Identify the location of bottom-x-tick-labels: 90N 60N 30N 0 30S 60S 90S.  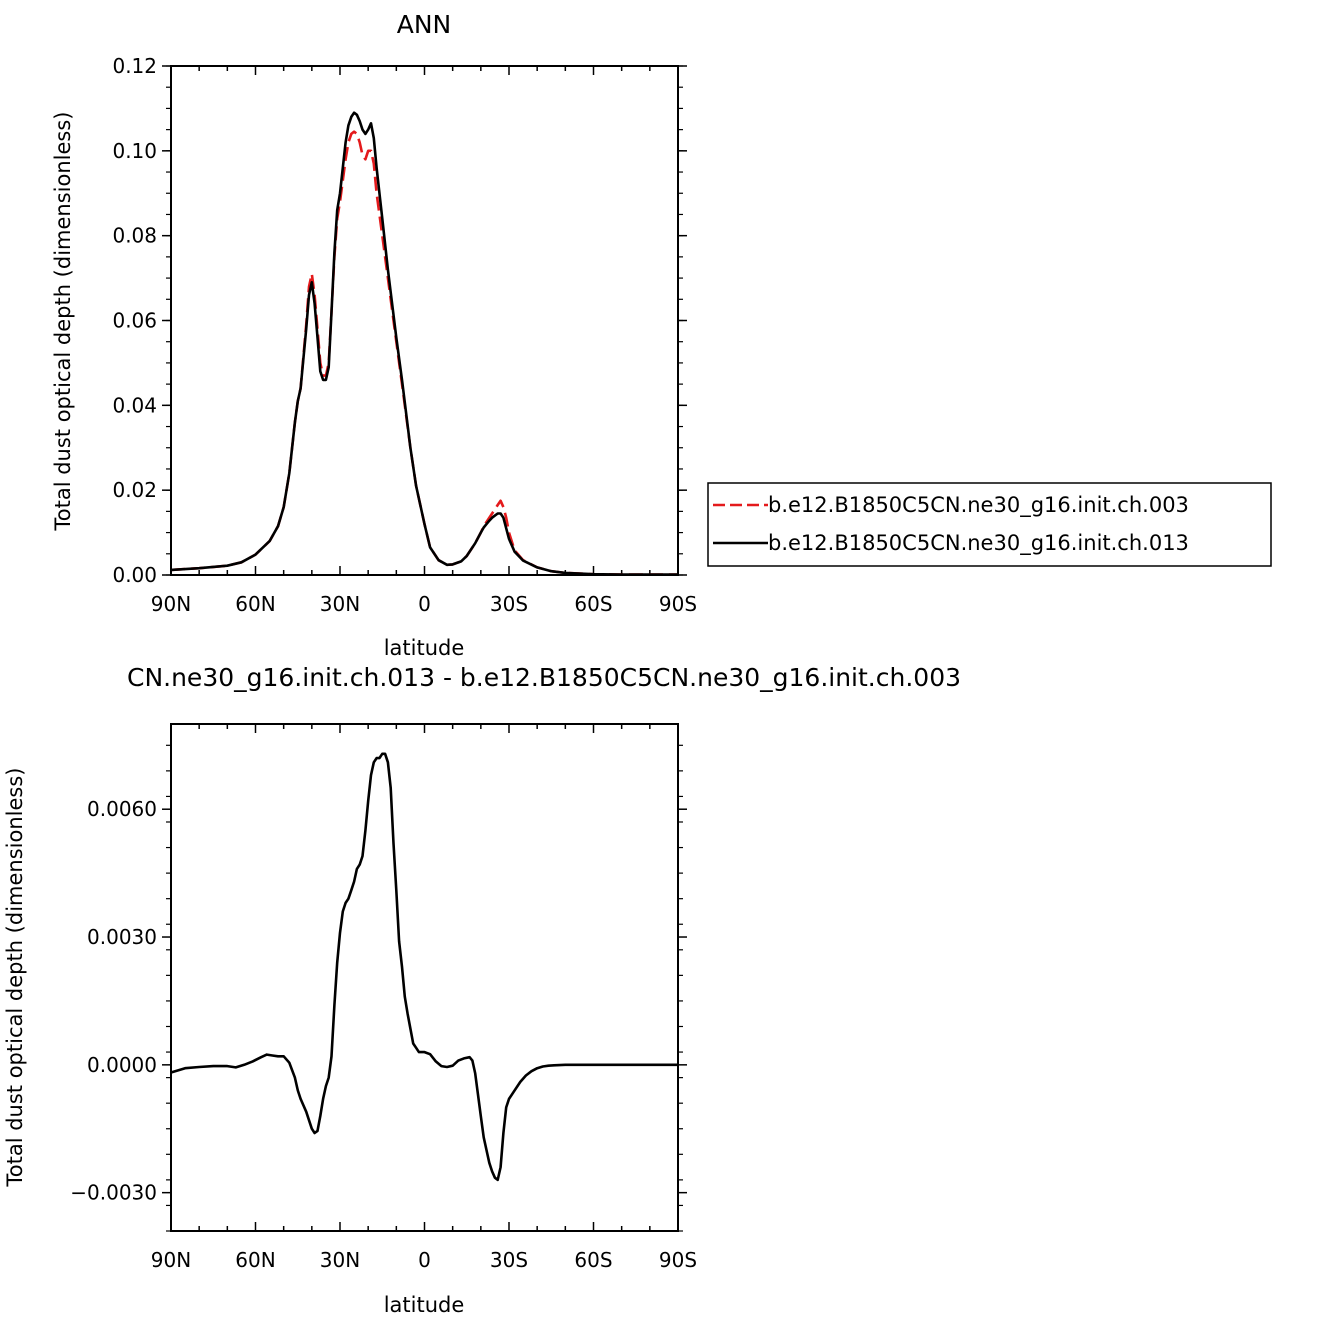
(424, 1260).